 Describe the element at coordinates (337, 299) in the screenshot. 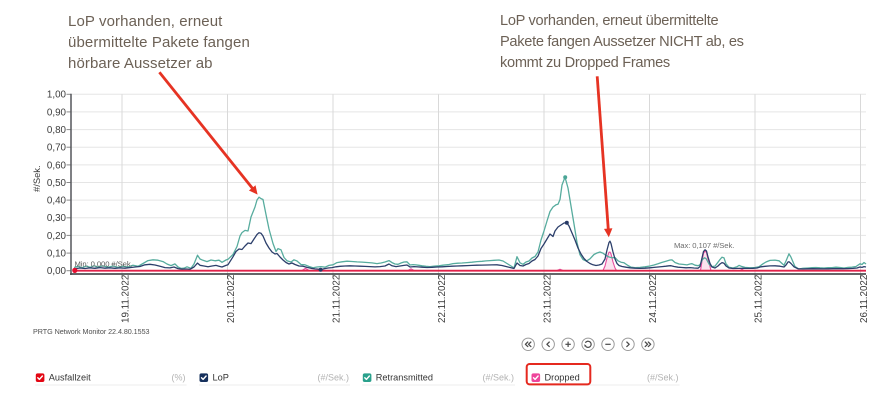

I see `svg-text: 21.11.2022` at that location.